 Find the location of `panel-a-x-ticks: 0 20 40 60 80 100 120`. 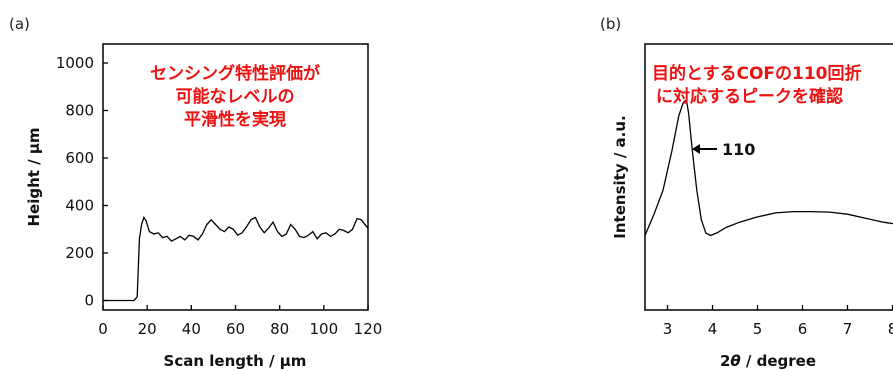

panel-a-x-ticks: 0 20 40 60 80 100 120 is located at coordinates (240, 321).